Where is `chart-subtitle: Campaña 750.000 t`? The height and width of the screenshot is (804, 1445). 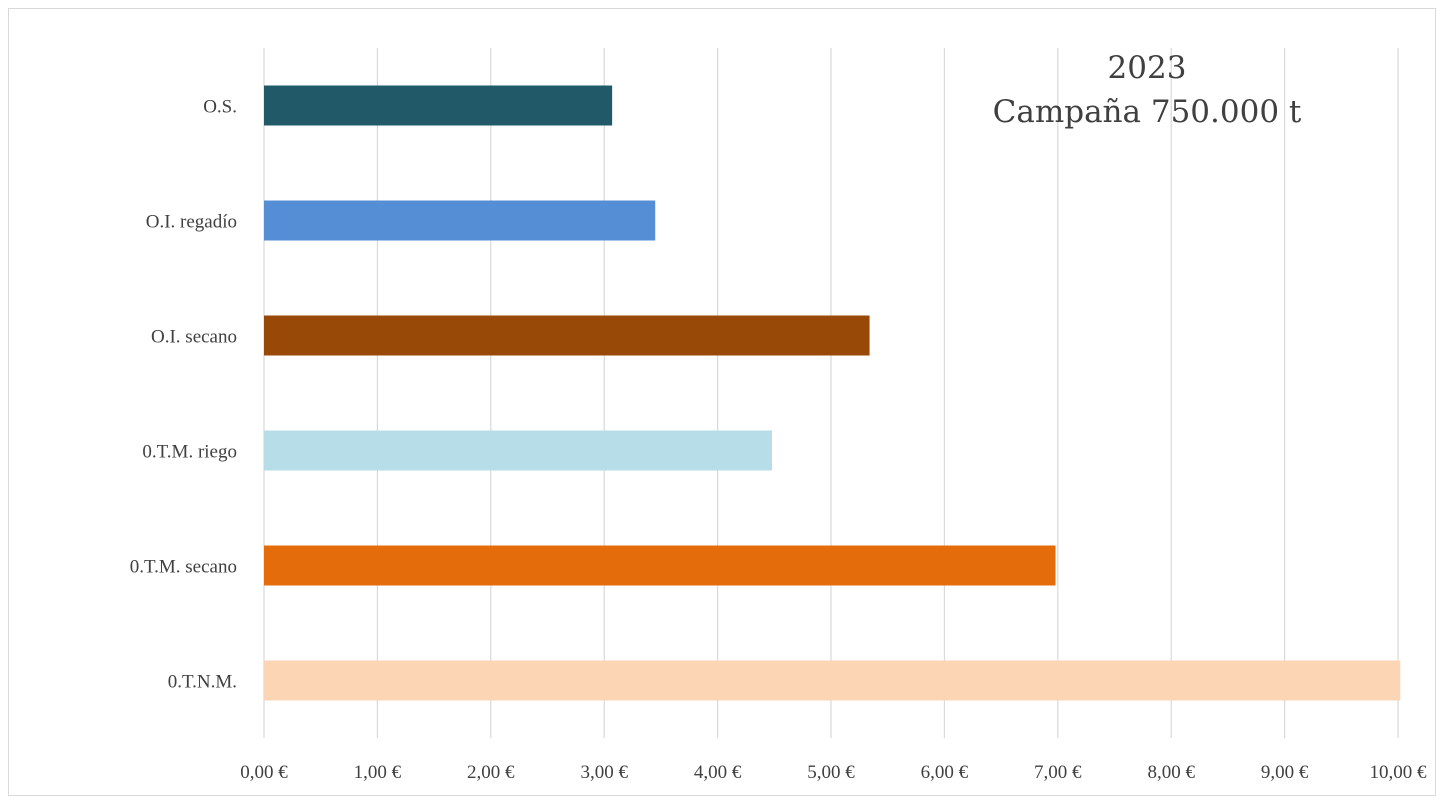
chart-subtitle: Campaña 750.000 t is located at coordinates (1147, 112).